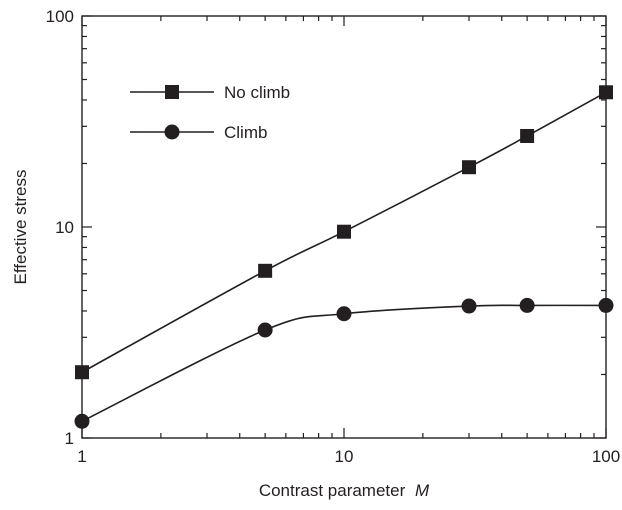 This screenshot has width=622, height=510. What do you see at coordinates (69, 438) in the screenshot?
I see `y-tick-label: 1` at bounding box center [69, 438].